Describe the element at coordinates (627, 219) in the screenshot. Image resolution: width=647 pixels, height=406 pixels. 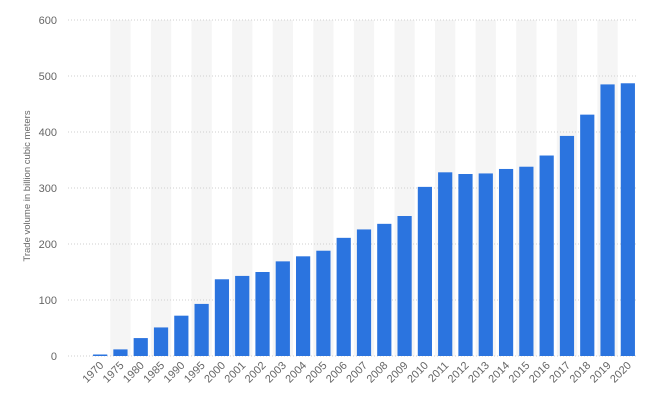
I see `bar-2020` at that location.